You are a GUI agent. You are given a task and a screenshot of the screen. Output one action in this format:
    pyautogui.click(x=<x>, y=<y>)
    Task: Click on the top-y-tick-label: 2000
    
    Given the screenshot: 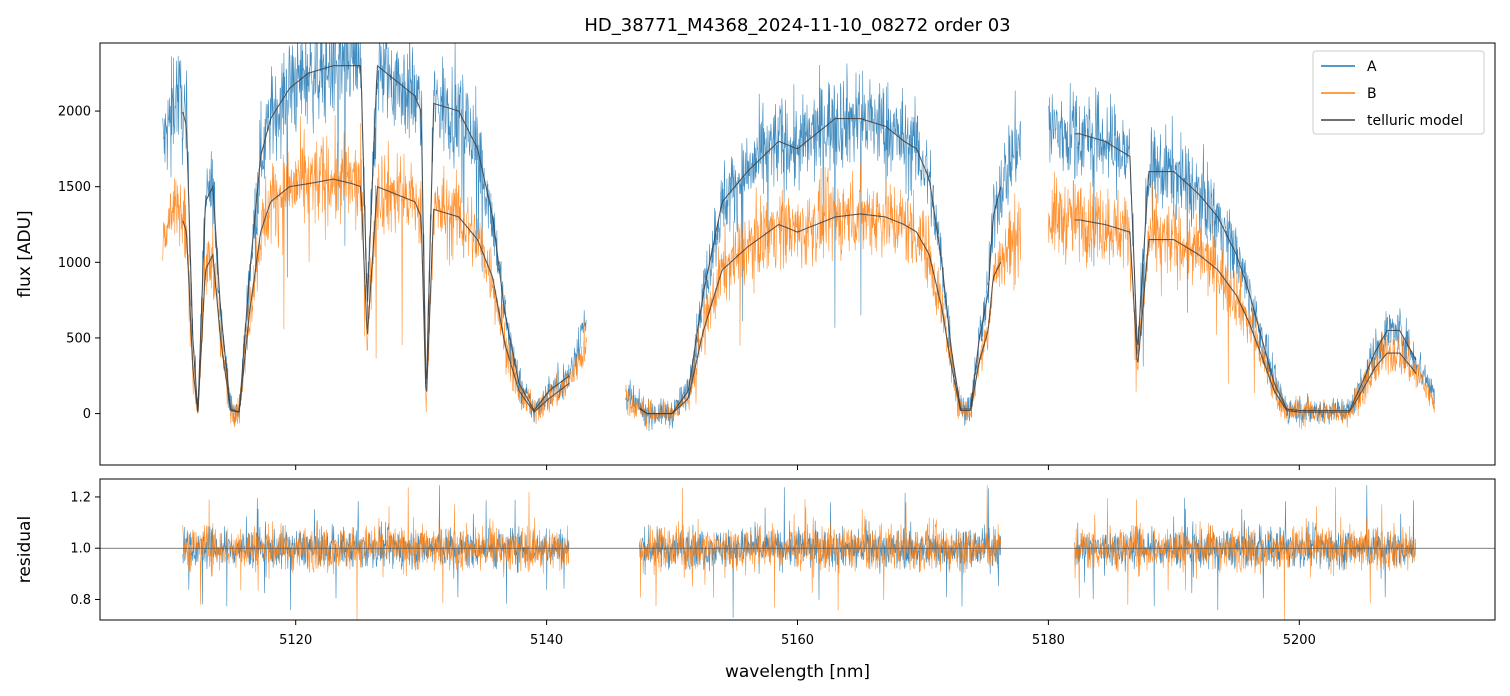 What is the action you would take?
    pyautogui.click(x=74, y=112)
    